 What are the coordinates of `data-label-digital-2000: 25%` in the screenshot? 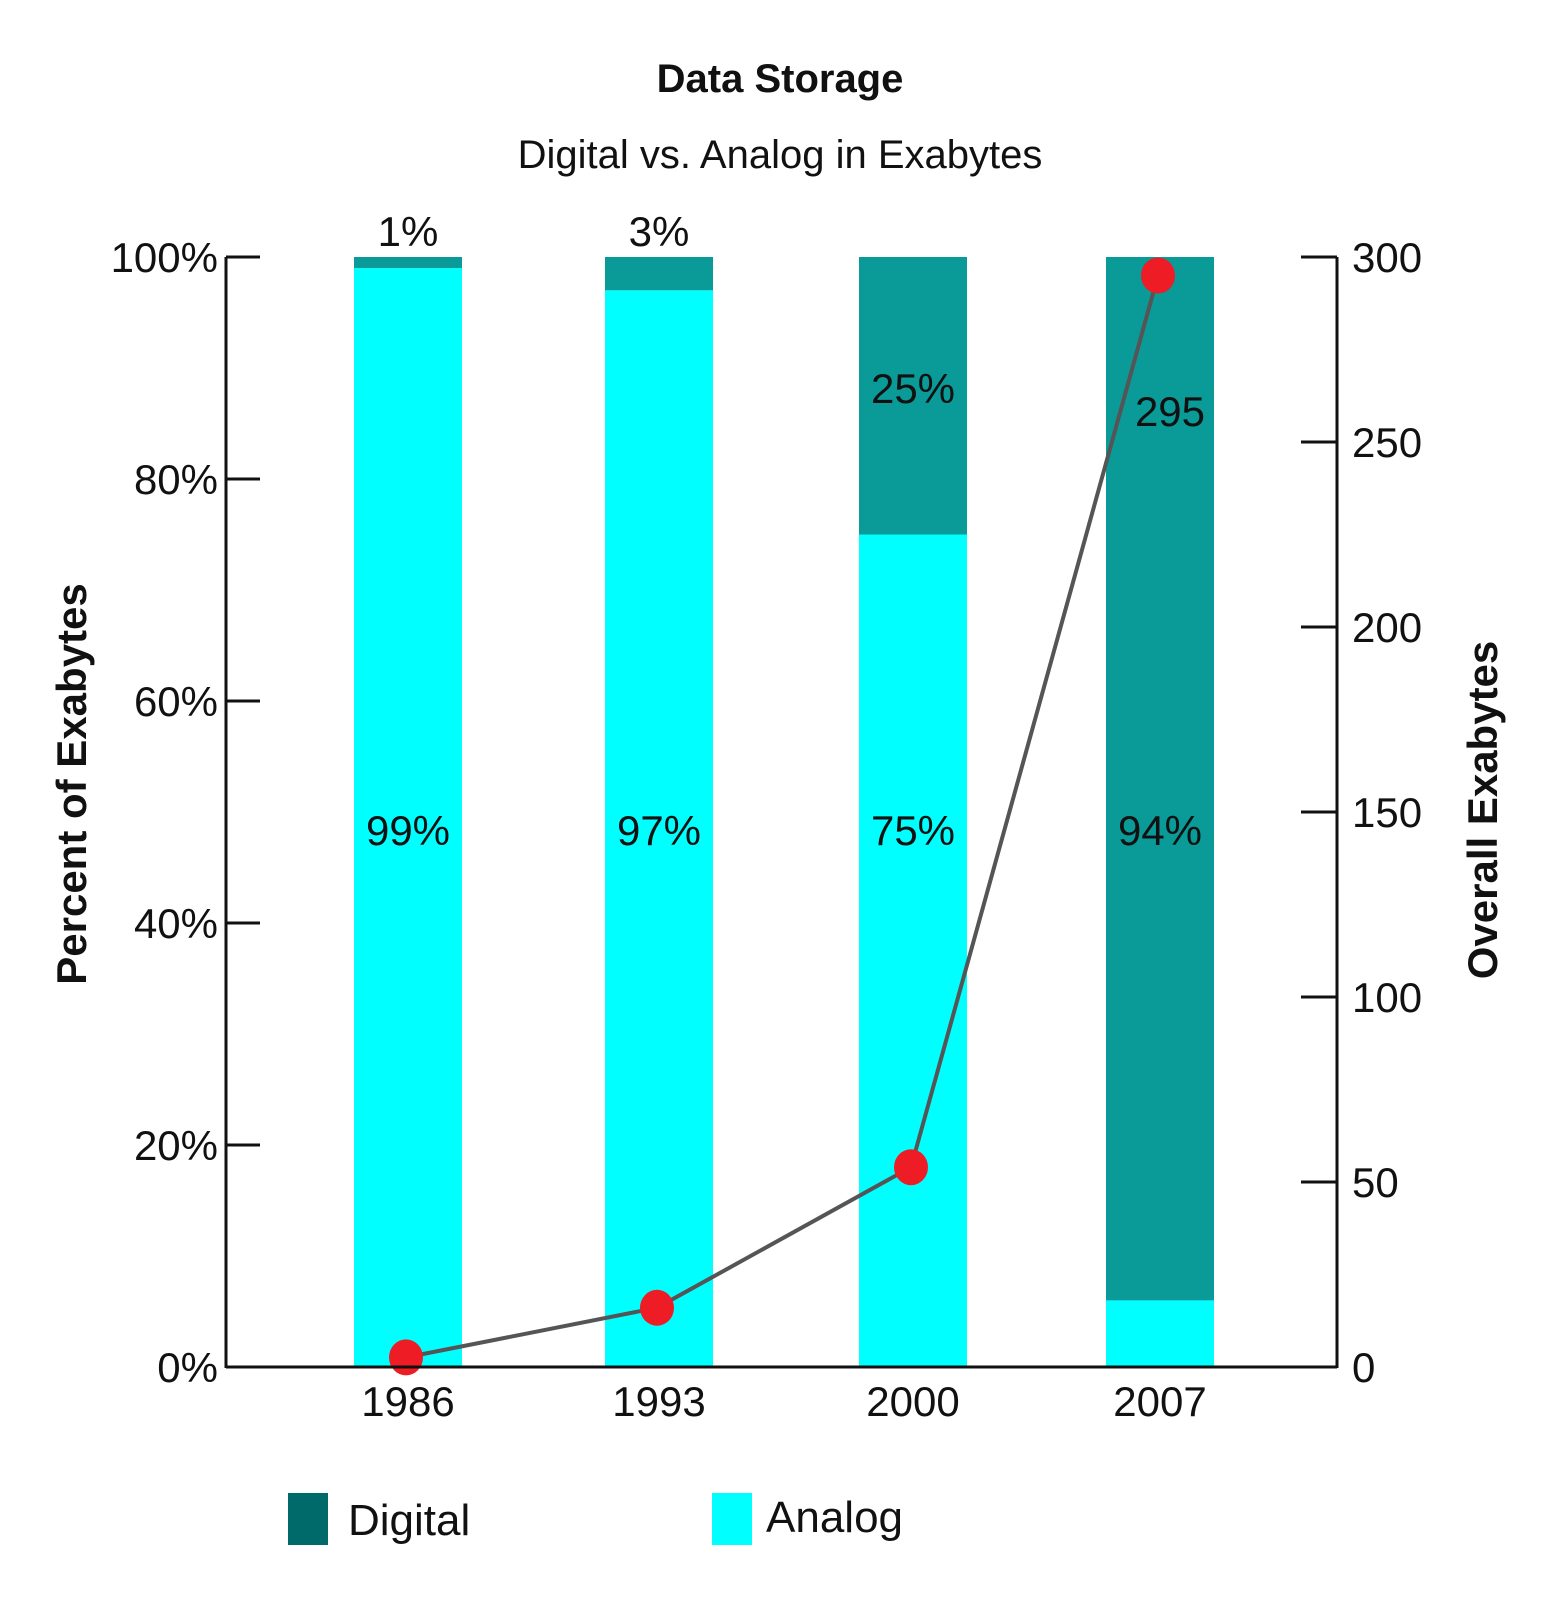 It's located at (913, 388).